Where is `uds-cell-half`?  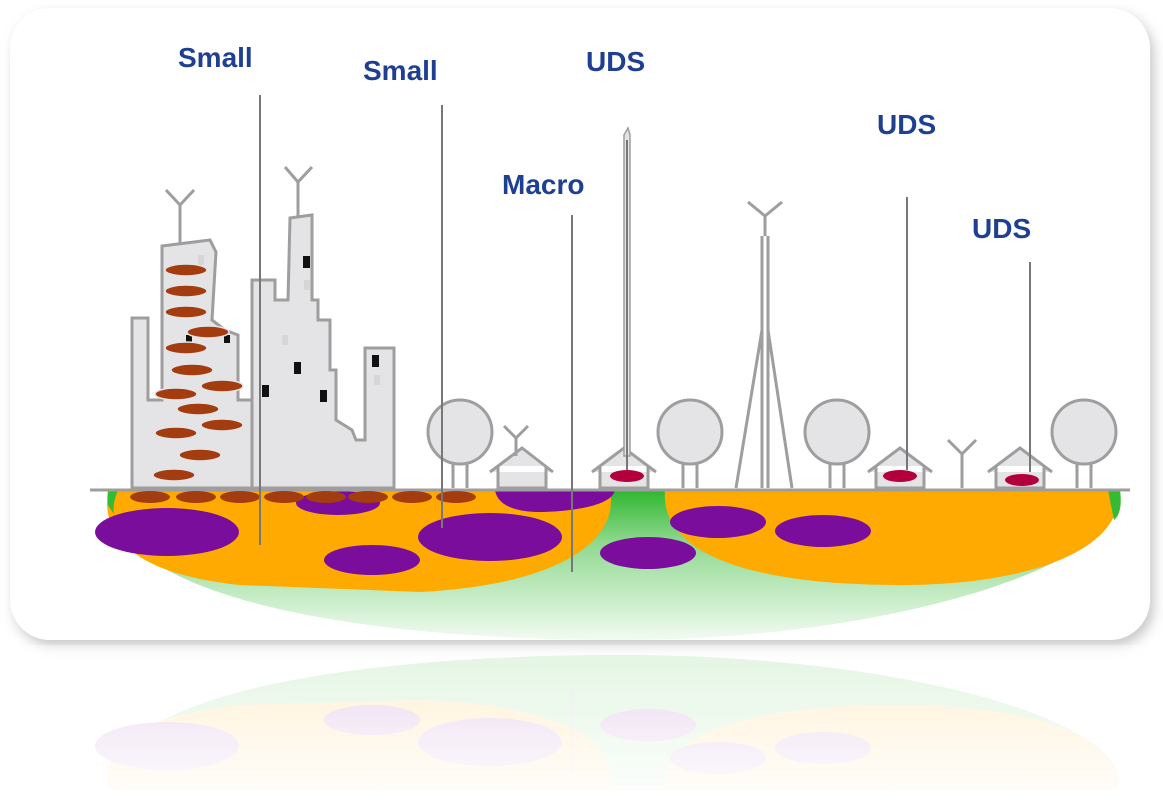
uds-cell-half is located at coordinates (555, 501).